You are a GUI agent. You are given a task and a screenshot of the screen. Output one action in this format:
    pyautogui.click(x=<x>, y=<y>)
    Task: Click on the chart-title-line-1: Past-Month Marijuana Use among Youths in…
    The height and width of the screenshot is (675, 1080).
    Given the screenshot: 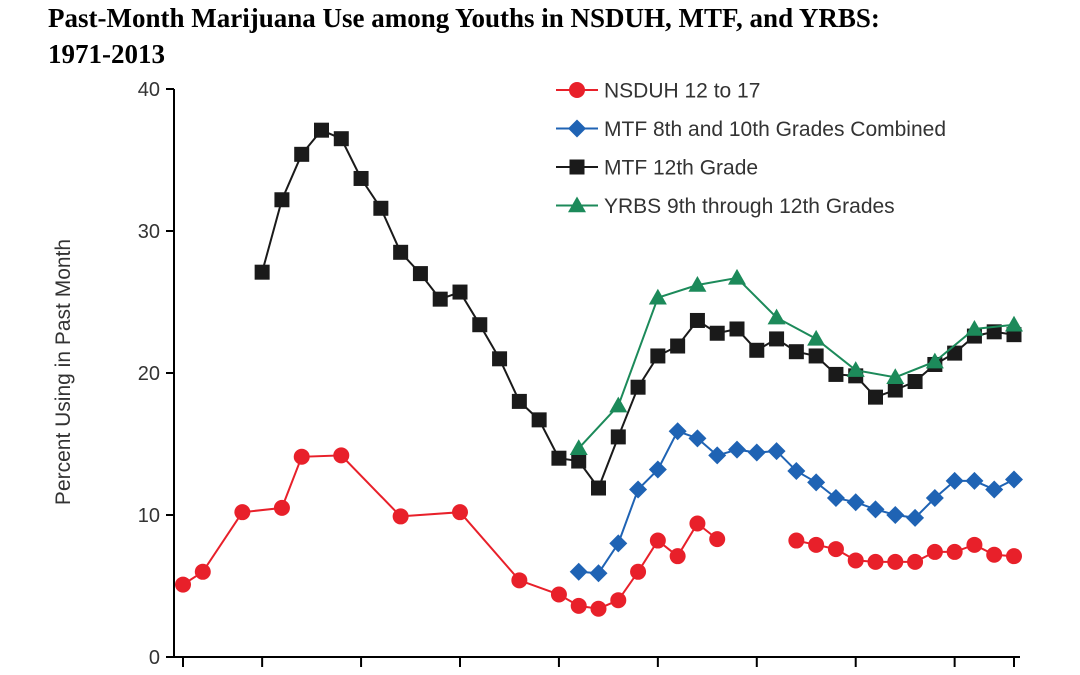 What is the action you would take?
    pyautogui.click(x=464, y=18)
    